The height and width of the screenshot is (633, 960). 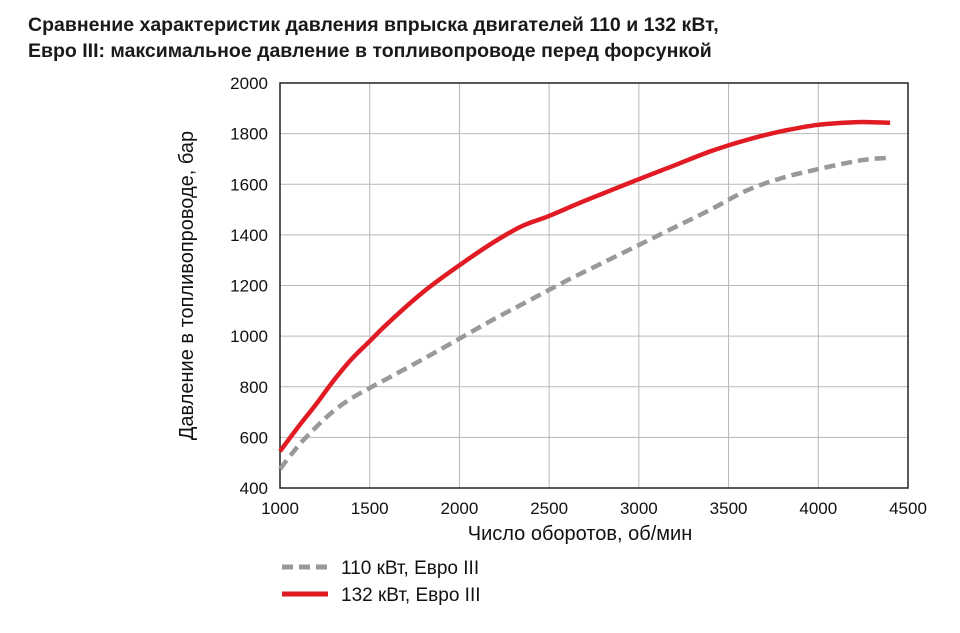 I want to click on x-axis-label: Число оборотов, об/мин, so click(x=580, y=534).